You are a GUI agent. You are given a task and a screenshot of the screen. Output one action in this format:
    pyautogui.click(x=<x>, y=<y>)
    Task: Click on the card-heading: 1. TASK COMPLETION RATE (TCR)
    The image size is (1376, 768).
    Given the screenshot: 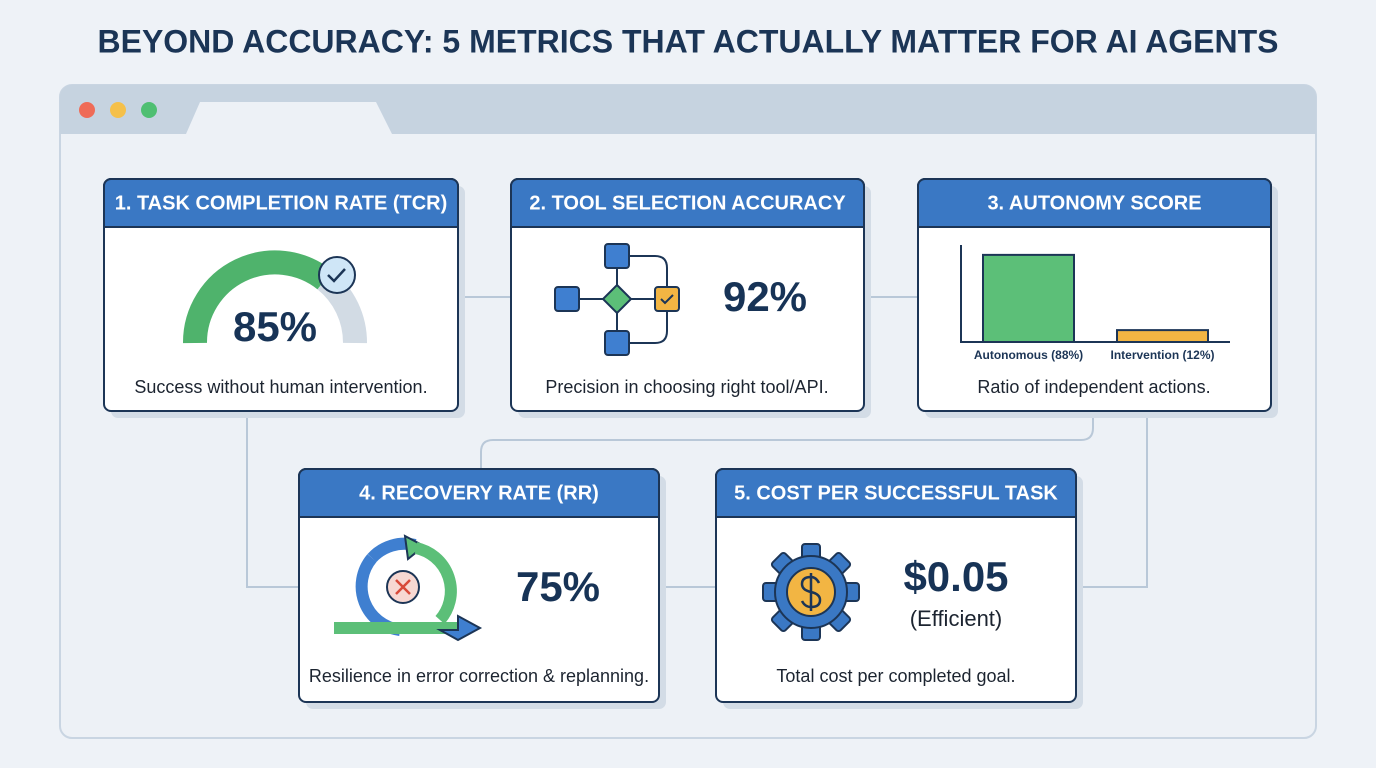 What is the action you would take?
    pyautogui.click(x=281, y=203)
    